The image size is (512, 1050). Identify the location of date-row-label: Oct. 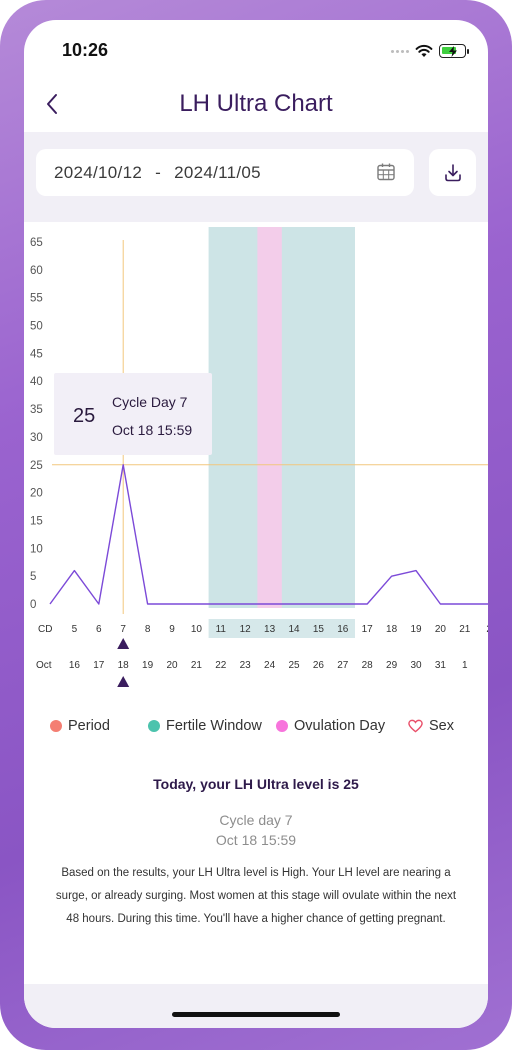
(44, 665).